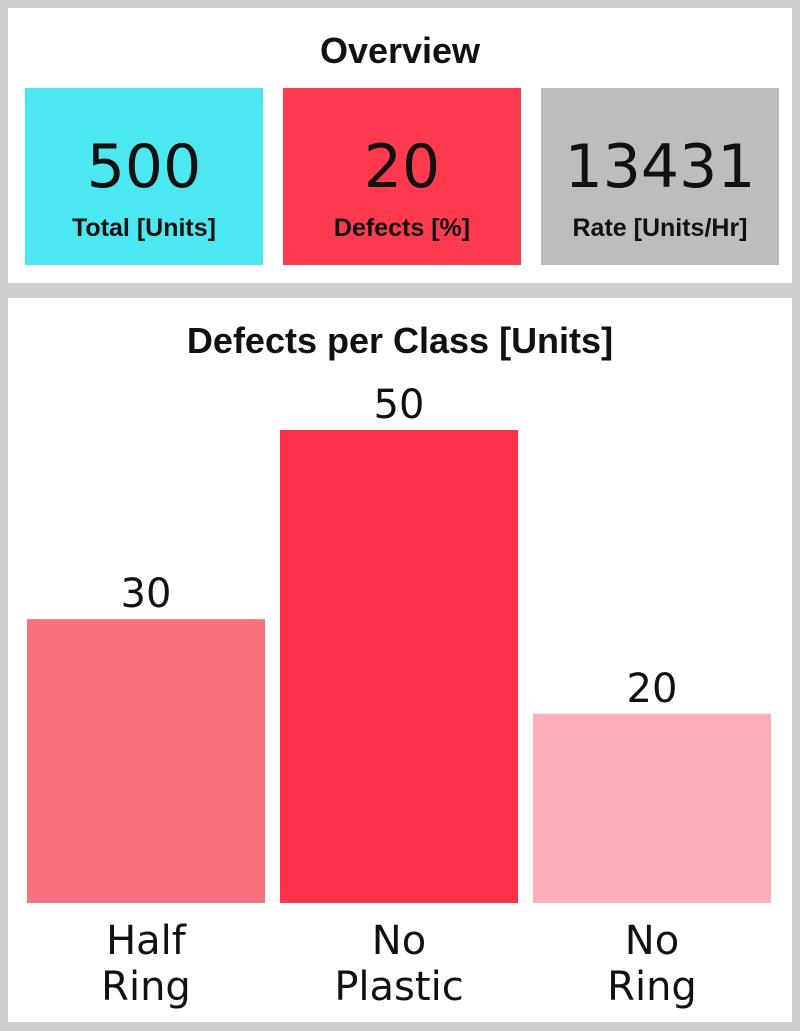 This screenshot has height=1031, width=800. What do you see at coordinates (652, 964) in the screenshot?
I see `x-tick-label: No Ring` at bounding box center [652, 964].